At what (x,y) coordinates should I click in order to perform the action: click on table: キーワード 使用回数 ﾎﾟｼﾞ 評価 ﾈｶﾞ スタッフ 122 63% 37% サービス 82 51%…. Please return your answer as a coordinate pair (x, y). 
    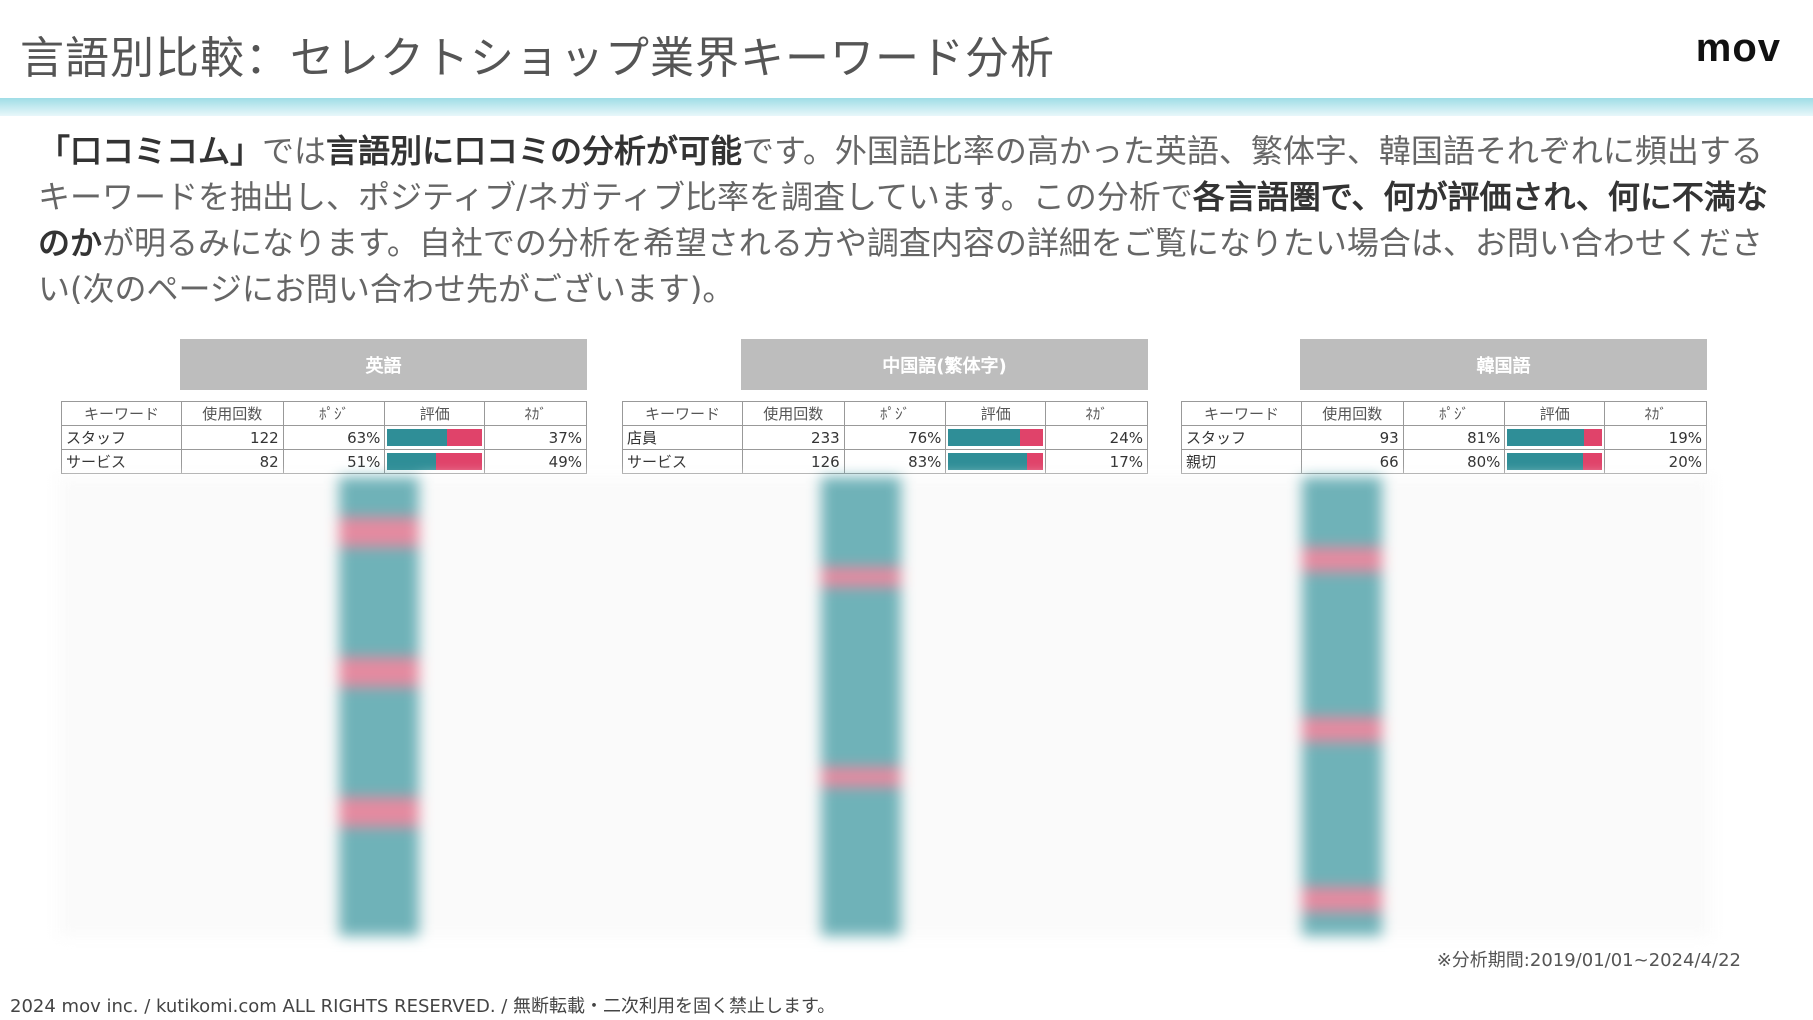
    Looking at the image, I should click on (324, 437).